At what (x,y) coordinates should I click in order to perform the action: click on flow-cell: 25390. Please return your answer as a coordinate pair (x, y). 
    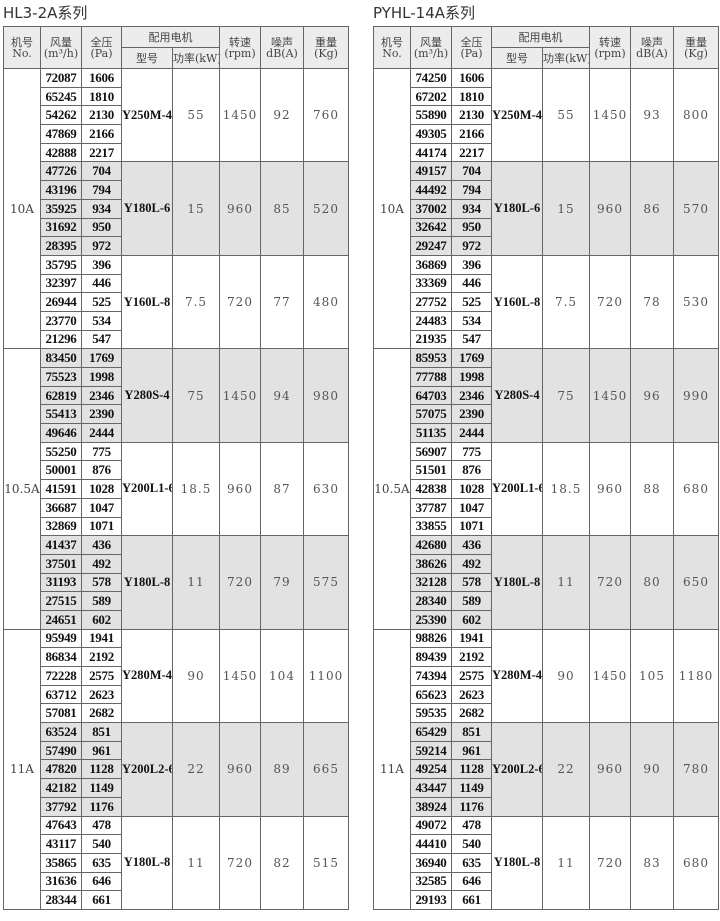
    Looking at the image, I should click on (431, 619).